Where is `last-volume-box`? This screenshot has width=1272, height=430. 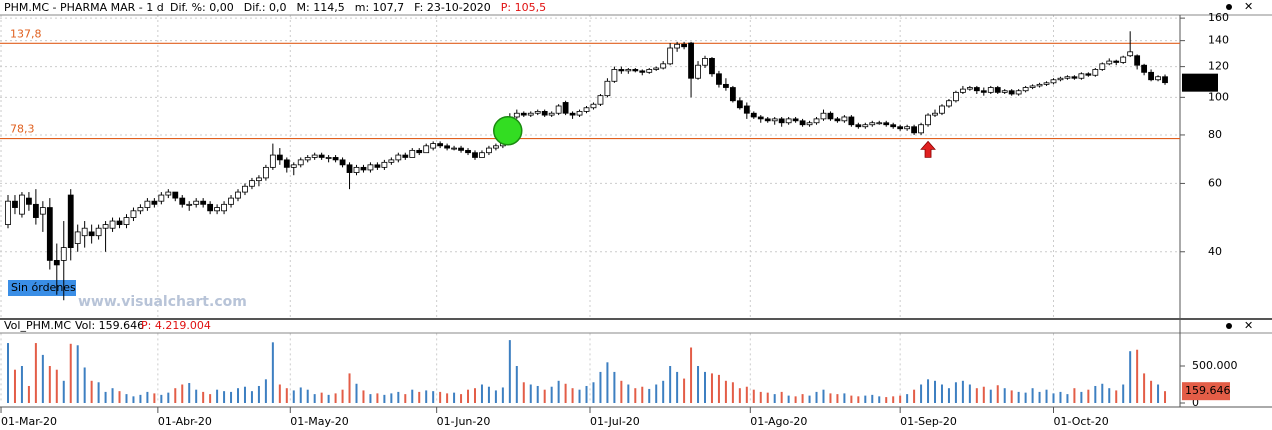 last-volume-box is located at coordinates (1206, 391).